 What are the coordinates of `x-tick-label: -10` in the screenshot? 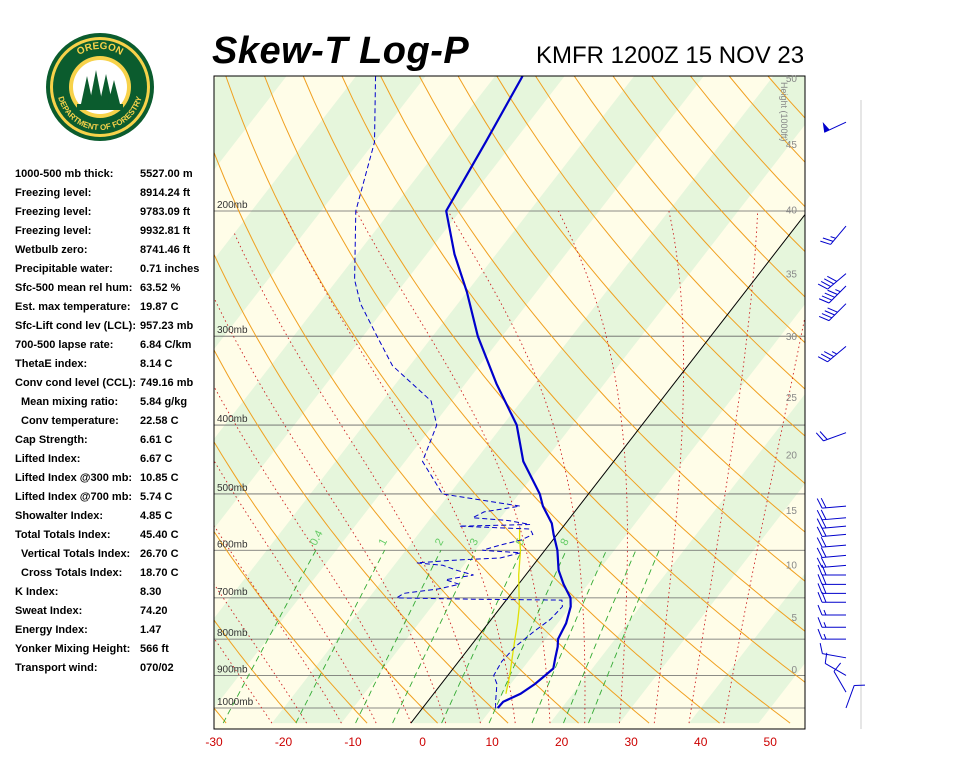 It's located at (353, 742).